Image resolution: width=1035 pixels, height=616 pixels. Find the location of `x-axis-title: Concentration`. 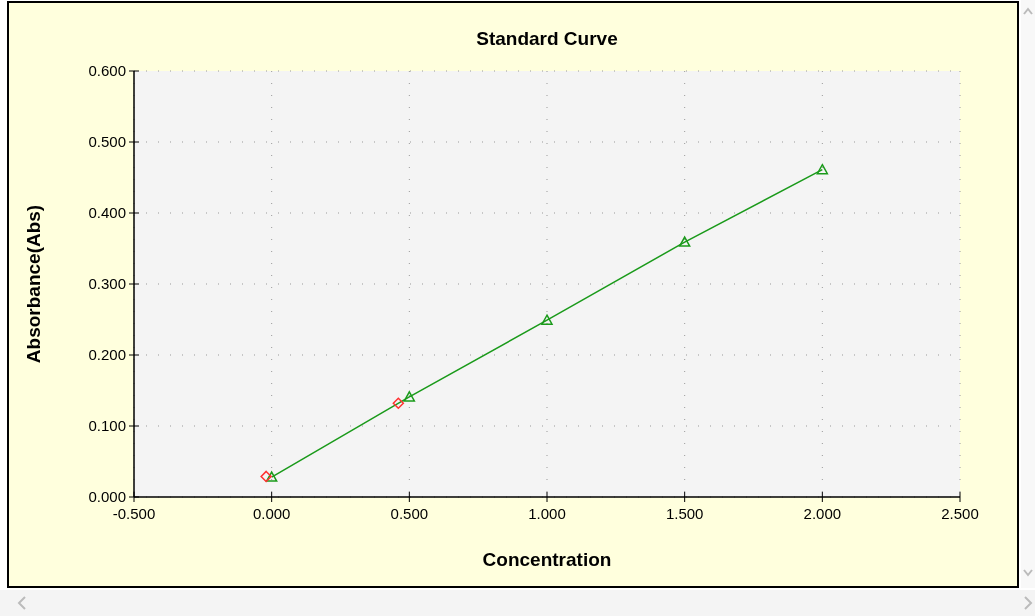

x-axis-title: Concentration is located at coordinates (547, 559).